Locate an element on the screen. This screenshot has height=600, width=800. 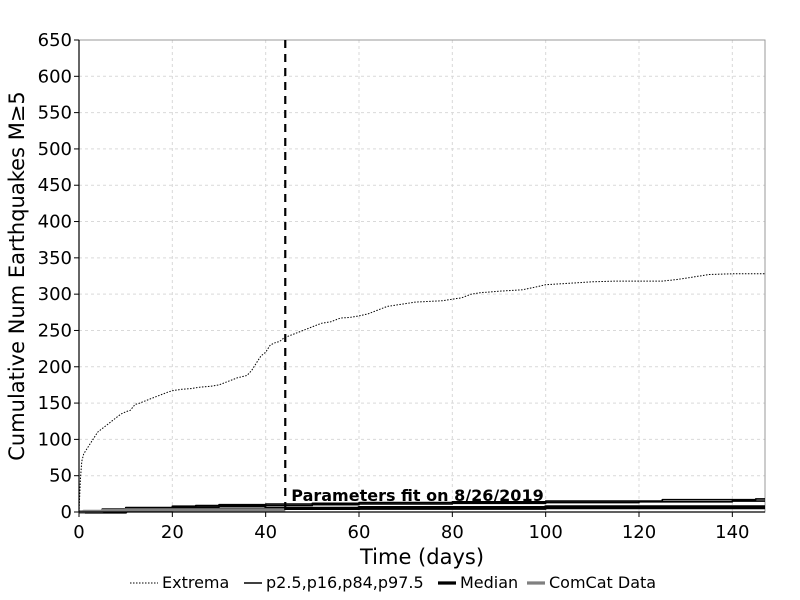
x-ticks: 0 20 40 60 80 100 120 140 is located at coordinates (411, 527).